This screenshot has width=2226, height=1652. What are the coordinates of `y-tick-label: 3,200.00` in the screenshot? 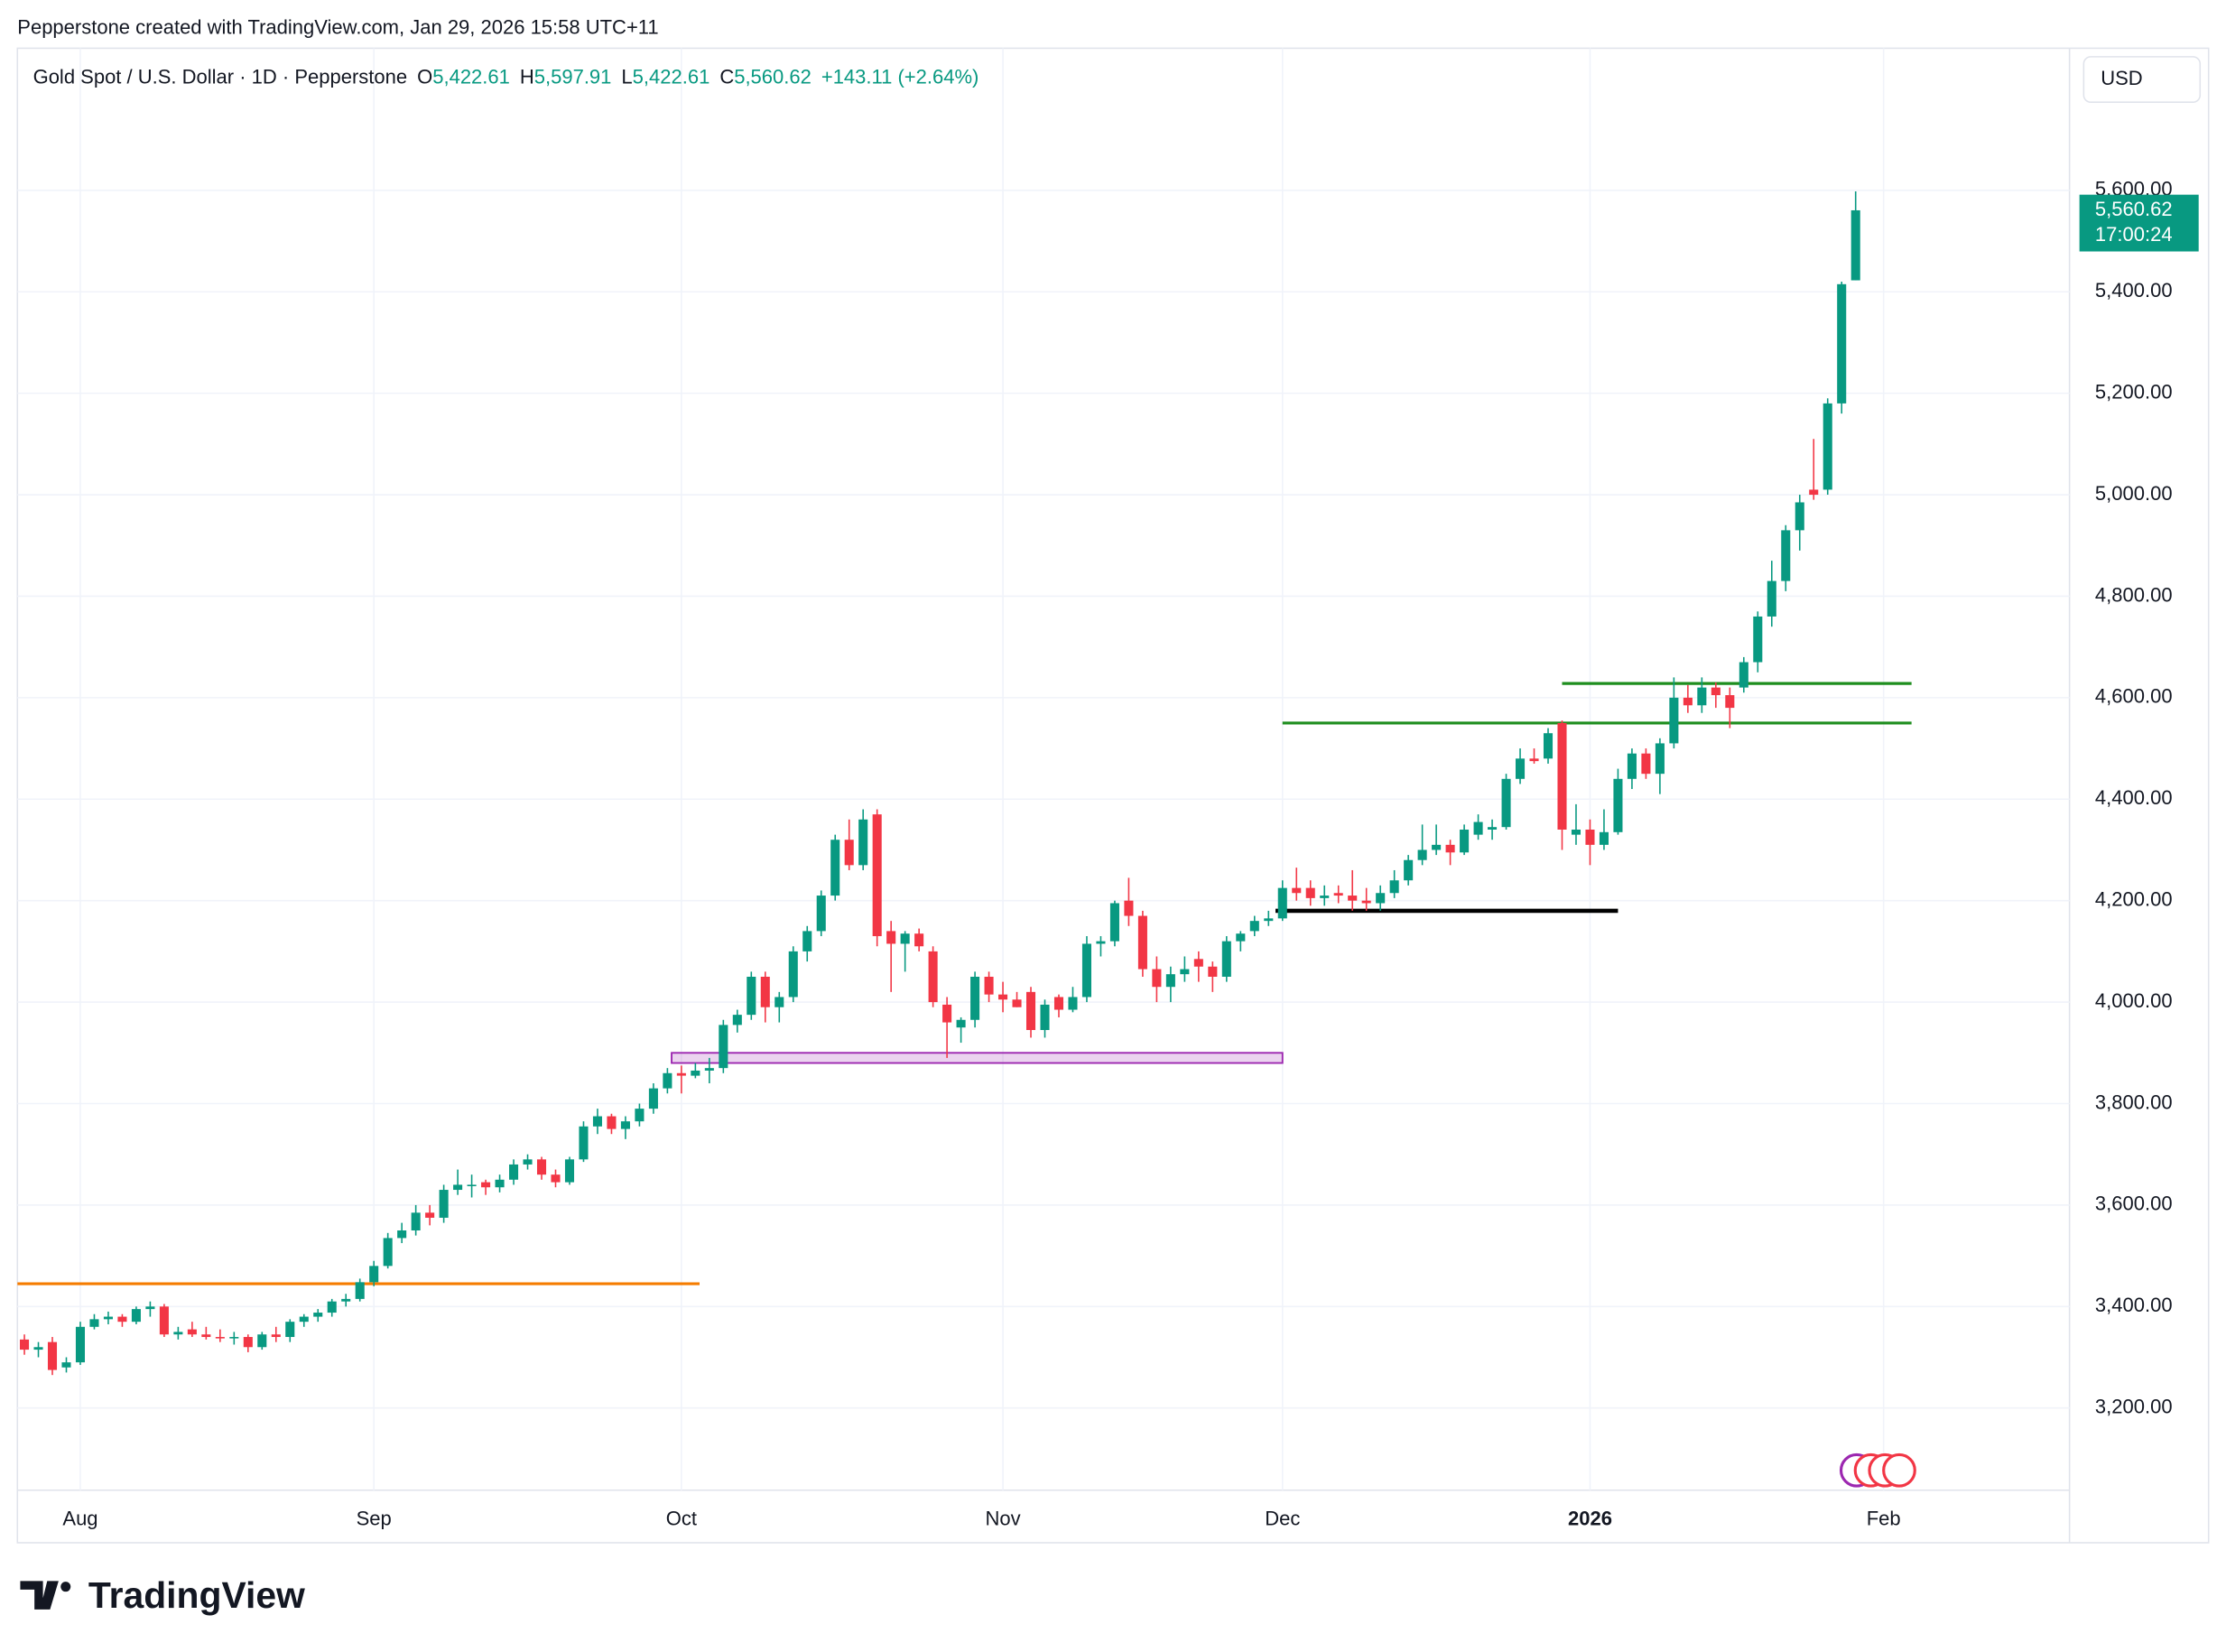 It's located at (2134, 1407).